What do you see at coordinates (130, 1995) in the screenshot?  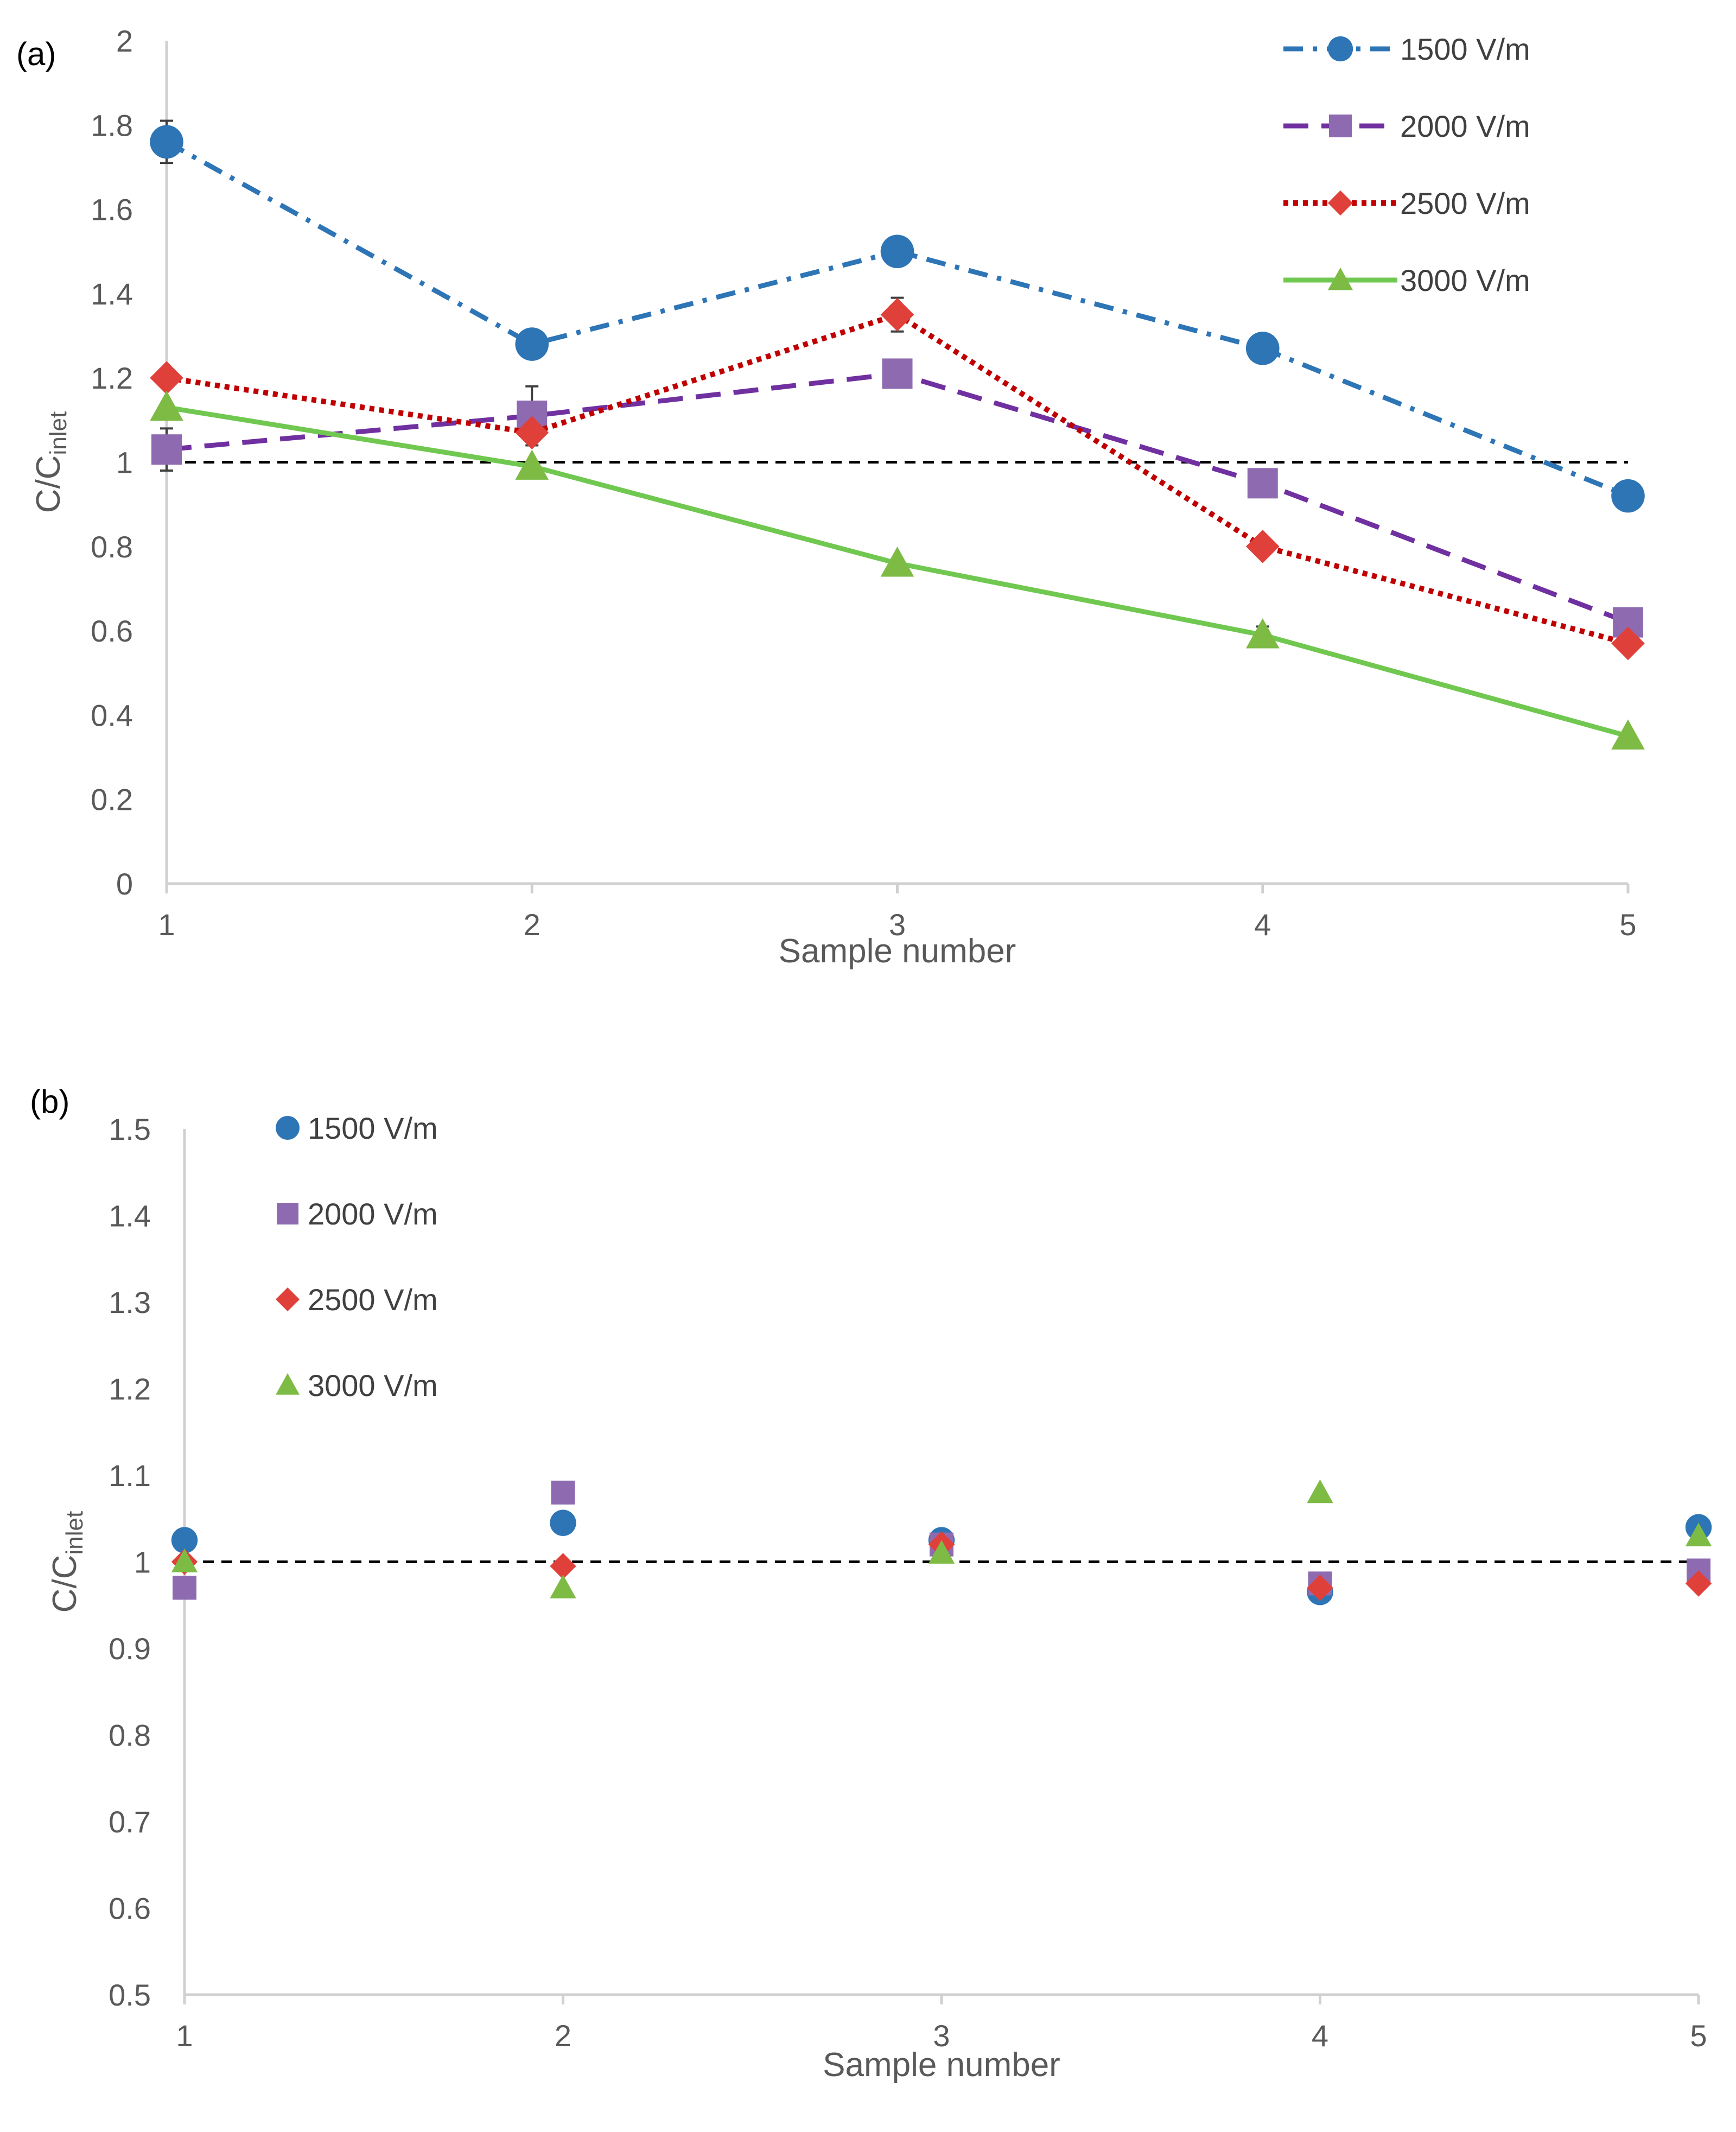 I see `panel-b-y-tick-label: 0.5` at bounding box center [130, 1995].